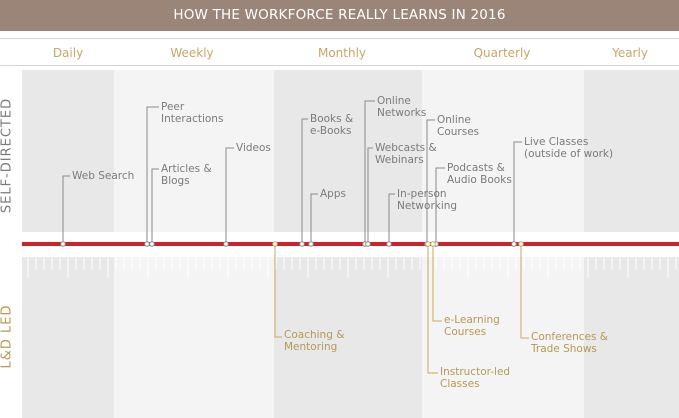 Image resolution: width=679 pixels, height=418 pixels. What do you see at coordinates (428, 244) in the screenshot?
I see `marker-instructor-led-classes` at bounding box center [428, 244].